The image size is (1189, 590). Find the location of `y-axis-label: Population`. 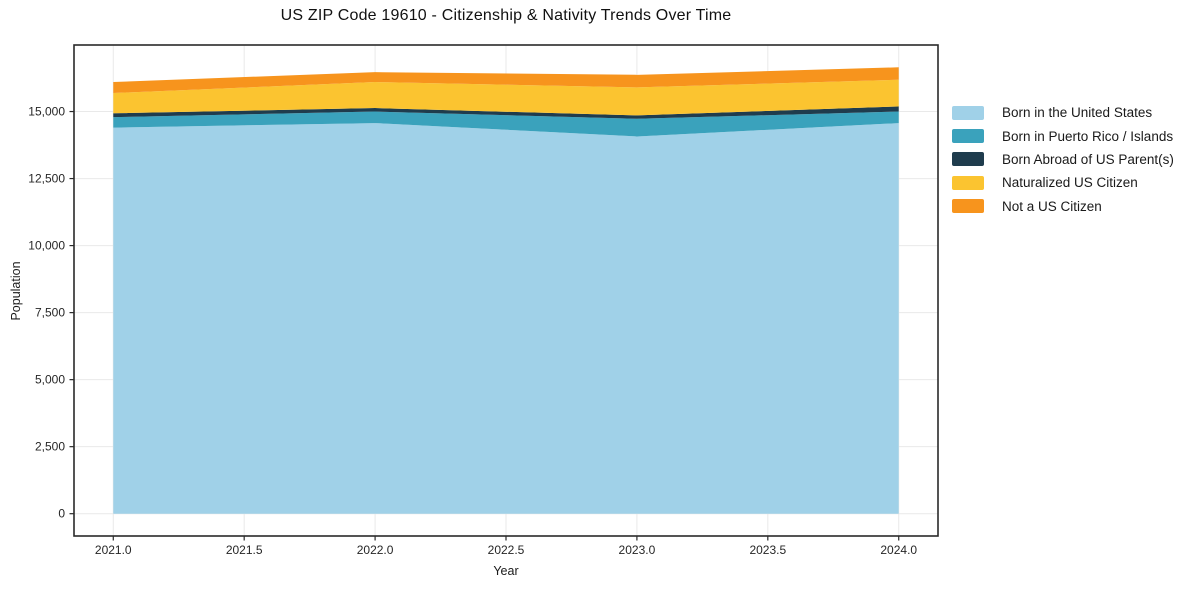

y-axis-label: Population is located at coordinates (16, 291).